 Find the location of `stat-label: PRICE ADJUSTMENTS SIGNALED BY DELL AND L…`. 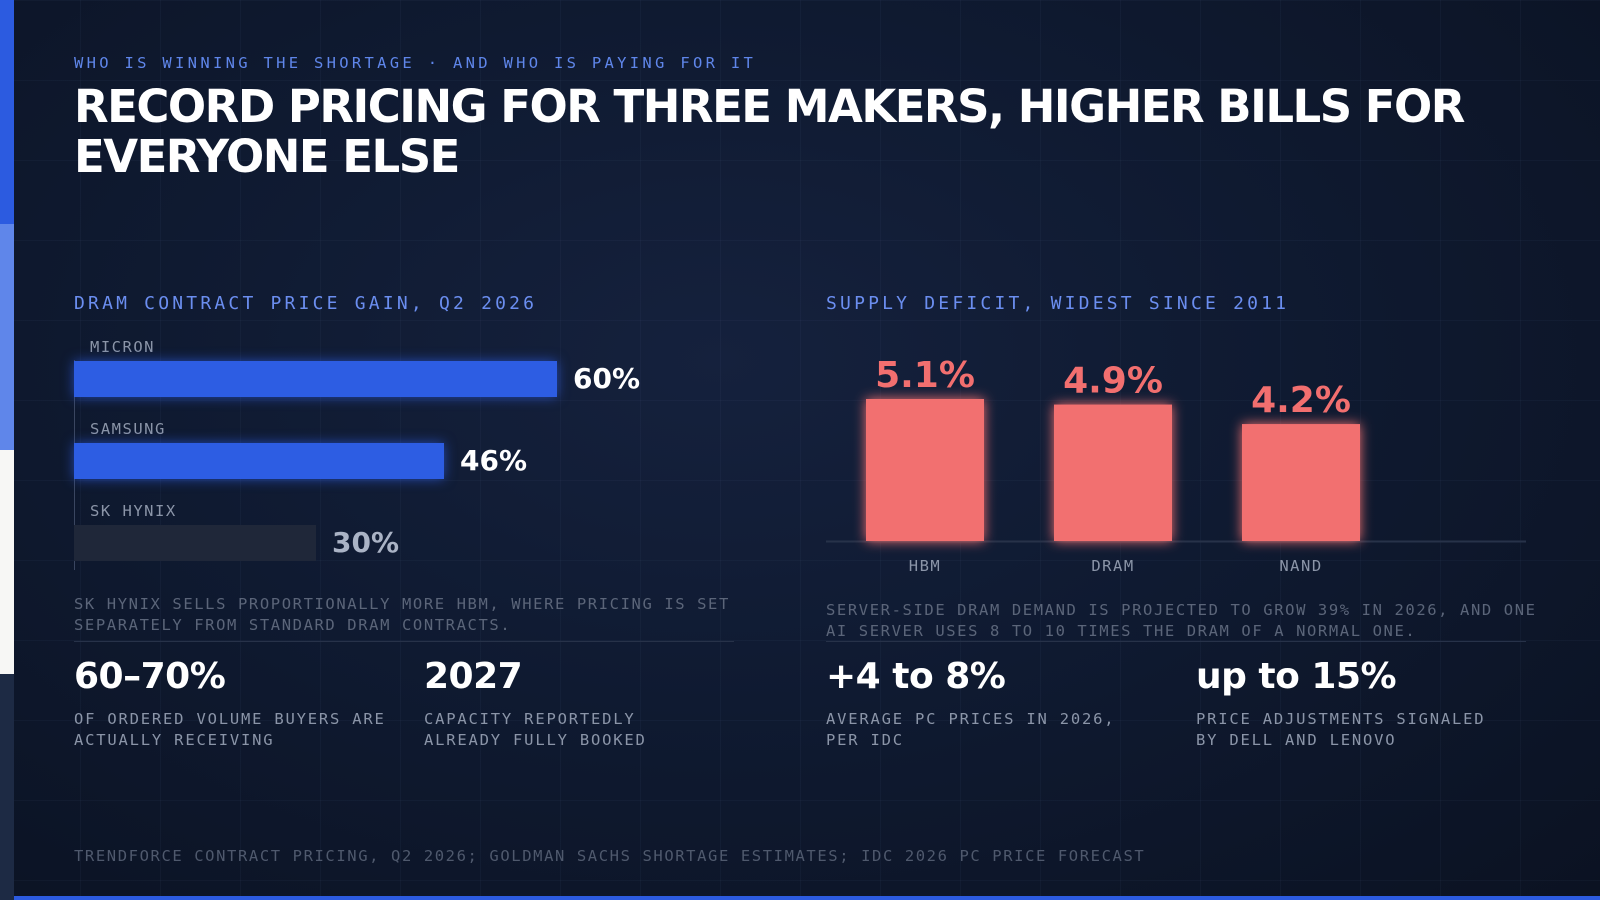

stat-label: PRICE ADJUSTMENTS SIGNALED BY DELL AND L… is located at coordinates (1341, 729).